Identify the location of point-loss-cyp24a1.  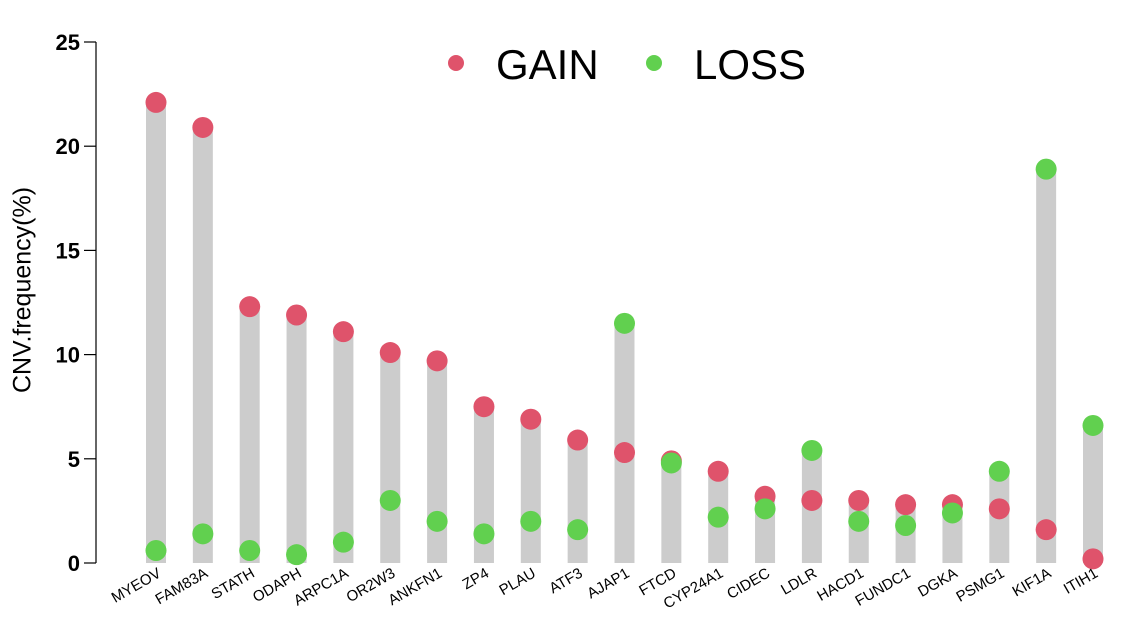
(718, 517).